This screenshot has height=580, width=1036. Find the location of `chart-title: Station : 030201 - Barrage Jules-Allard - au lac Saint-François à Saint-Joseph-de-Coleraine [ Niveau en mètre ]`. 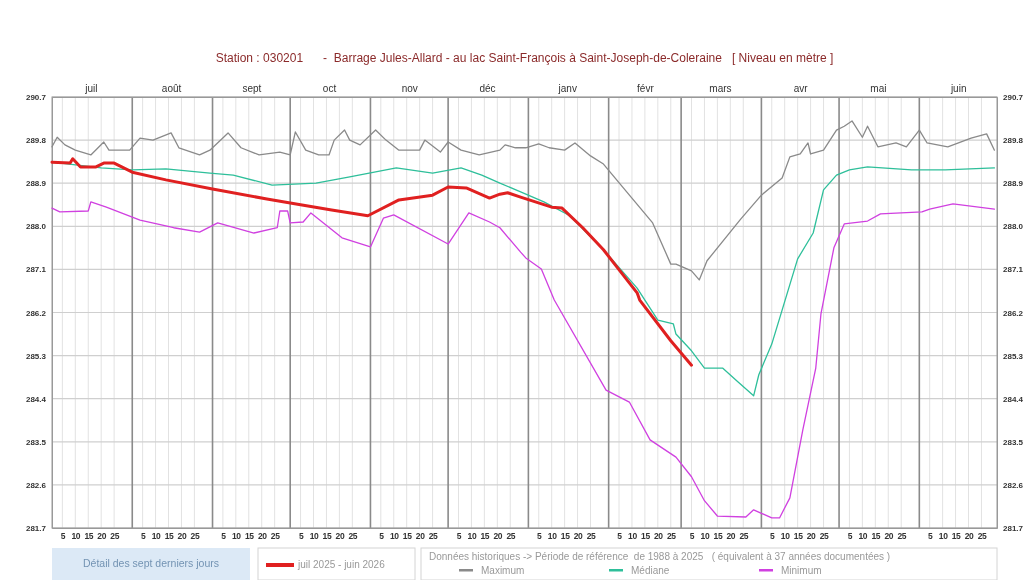

chart-title: Station : 030201 - Barrage Jules-Allard - au lac Saint-François à Saint-Joseph-de-Coleraine [ Niveau en mètre ] is located at coordinates (524, 58).